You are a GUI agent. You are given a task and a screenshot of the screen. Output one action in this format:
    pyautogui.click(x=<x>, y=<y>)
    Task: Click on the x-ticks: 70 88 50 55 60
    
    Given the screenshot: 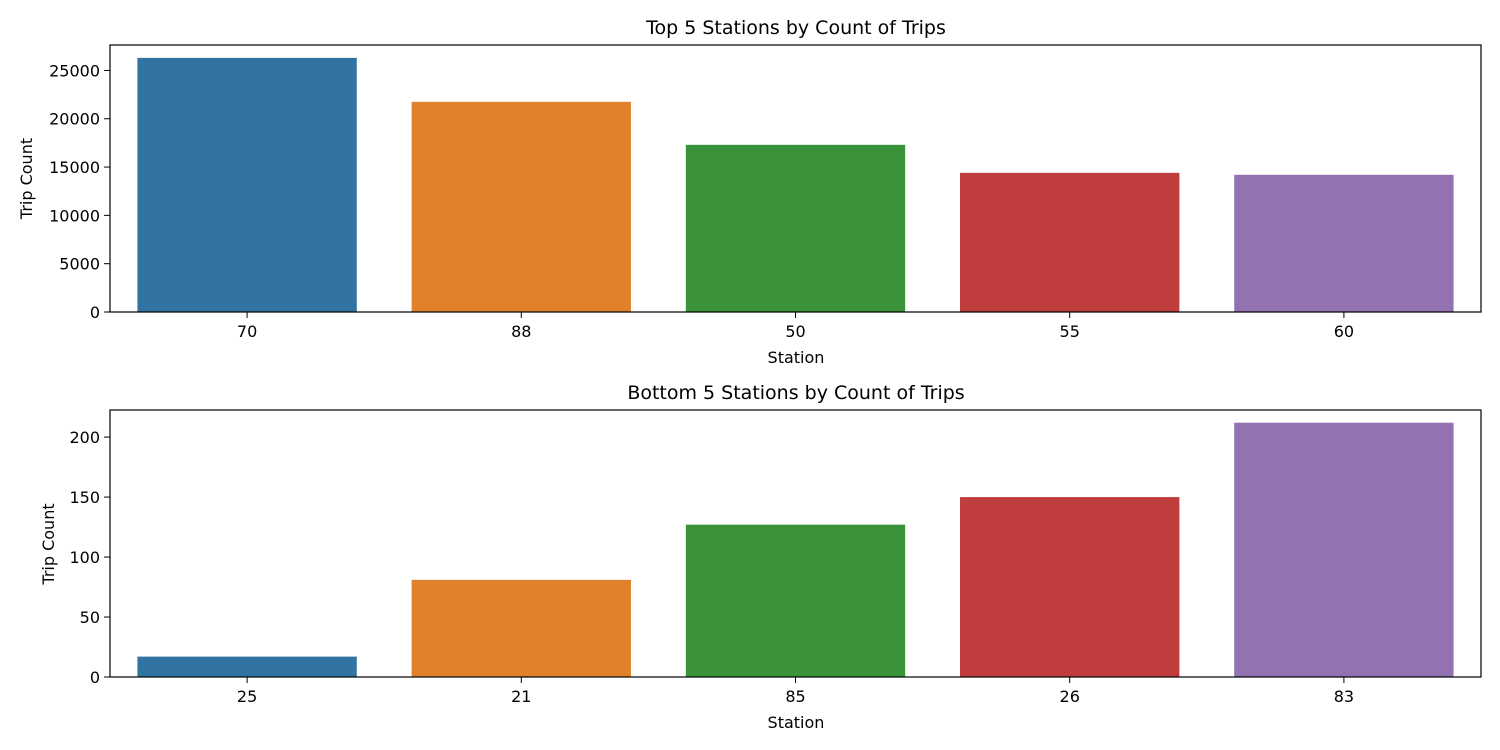 What is the action you would take?
    pyautogui.click(x=795, y=326)
    